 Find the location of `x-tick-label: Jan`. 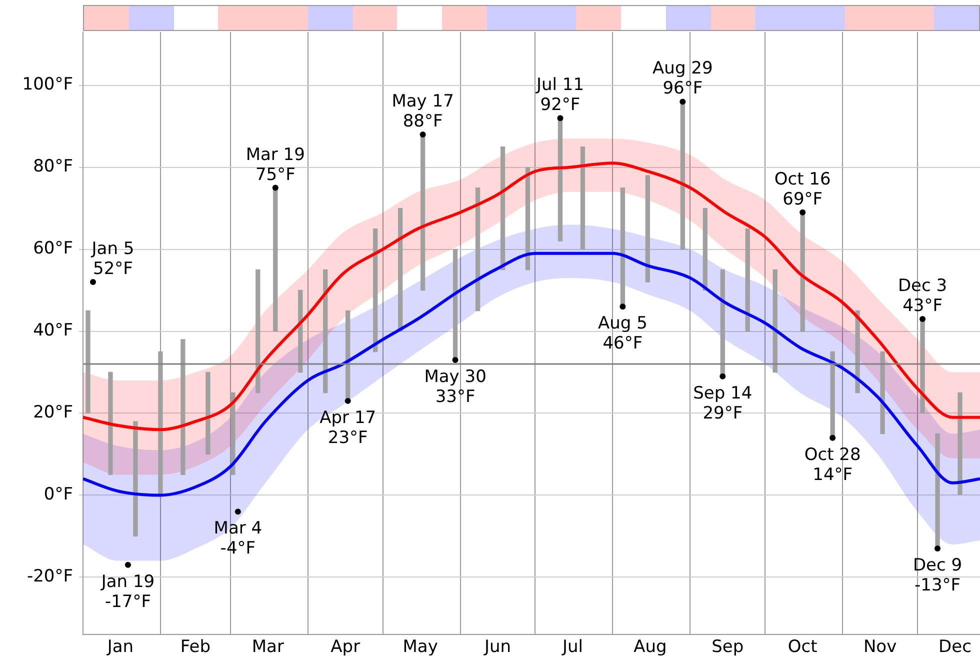

x-tick-label: Jan is located at coordinates (120, 647).